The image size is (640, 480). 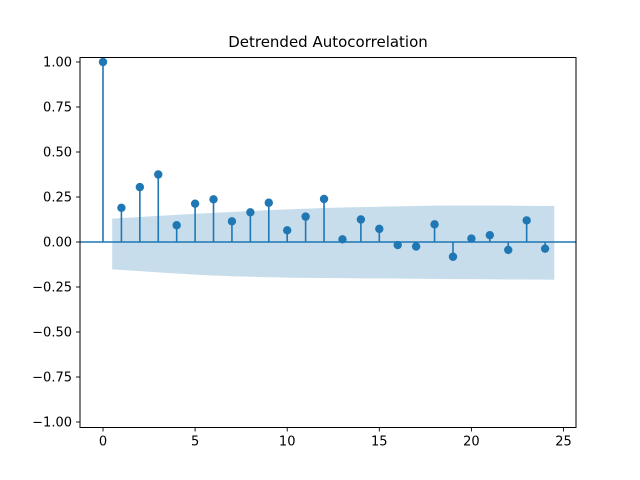 I want to click on y-tick-label: −0.75, so click(x=52, y=378).